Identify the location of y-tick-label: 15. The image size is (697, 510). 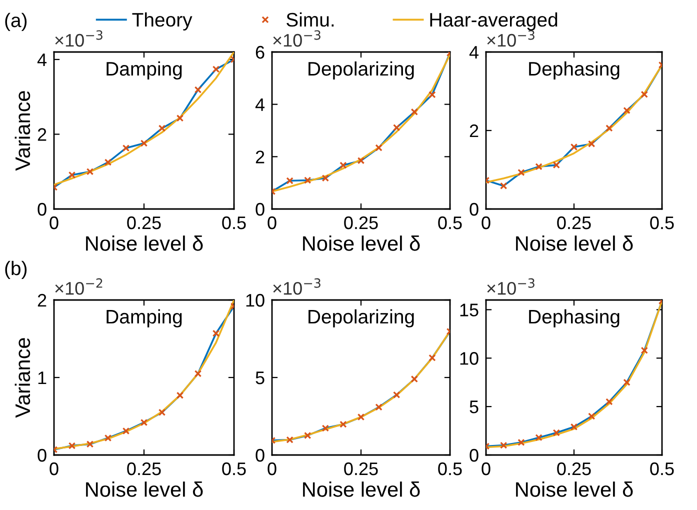
(469, 310).